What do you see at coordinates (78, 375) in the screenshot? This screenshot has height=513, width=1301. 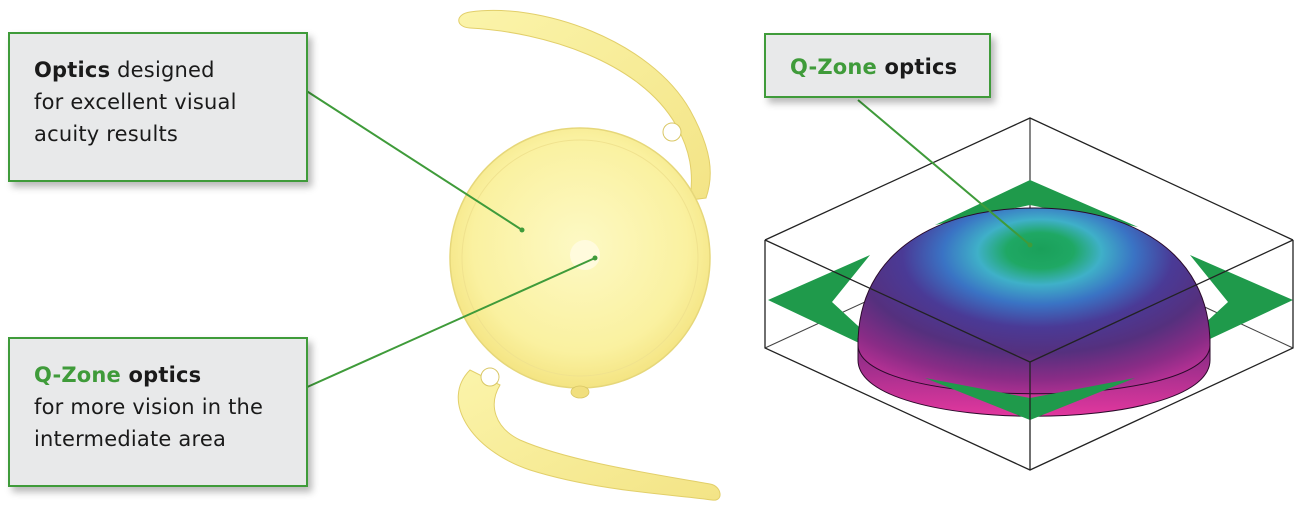 I see `qzone-left-green-label: Q-Zone` at bounding box center [78, 375].